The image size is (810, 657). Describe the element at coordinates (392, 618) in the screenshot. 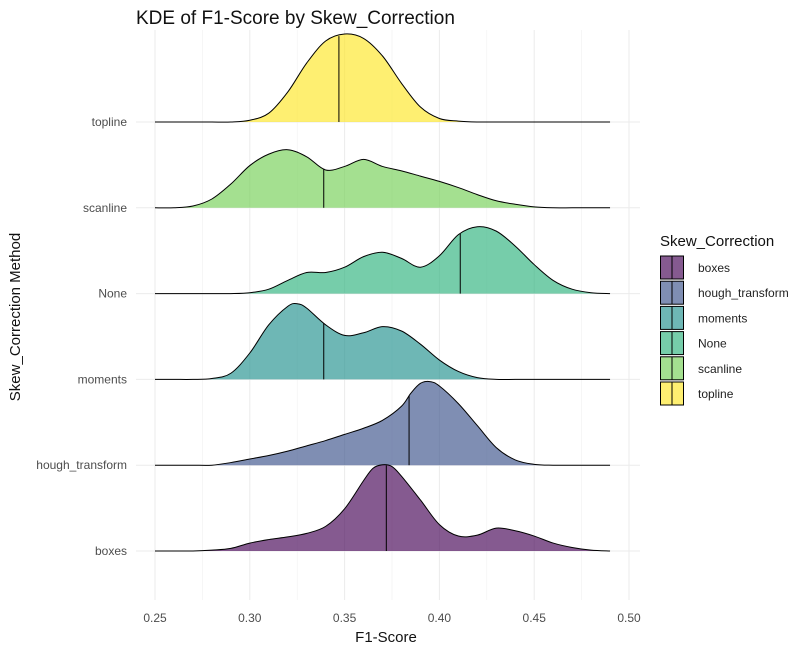

I see `x-tick-labels: 0.25 0.30 0.35 0.40 0.45 0.50` at that location.